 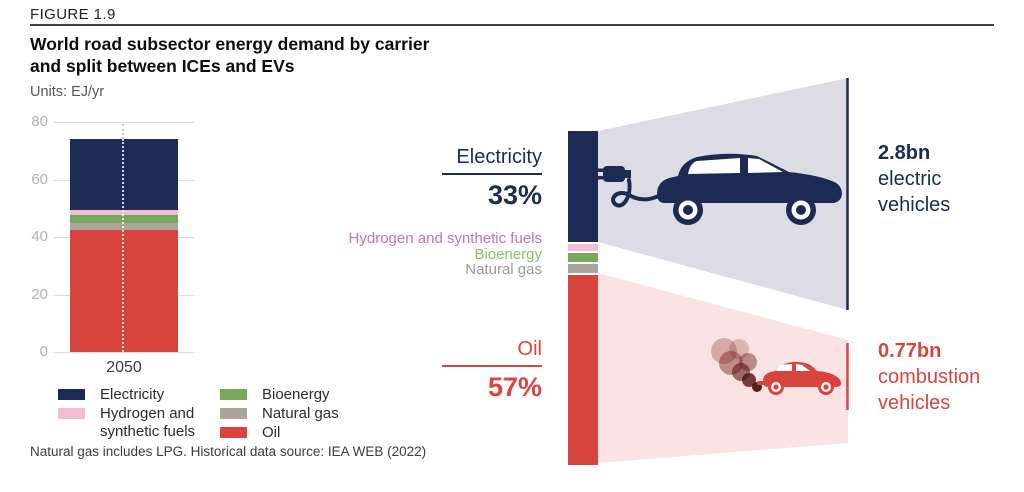 I want to click on figure-label: FIGURE 1.9, so click(x=73, y=14).